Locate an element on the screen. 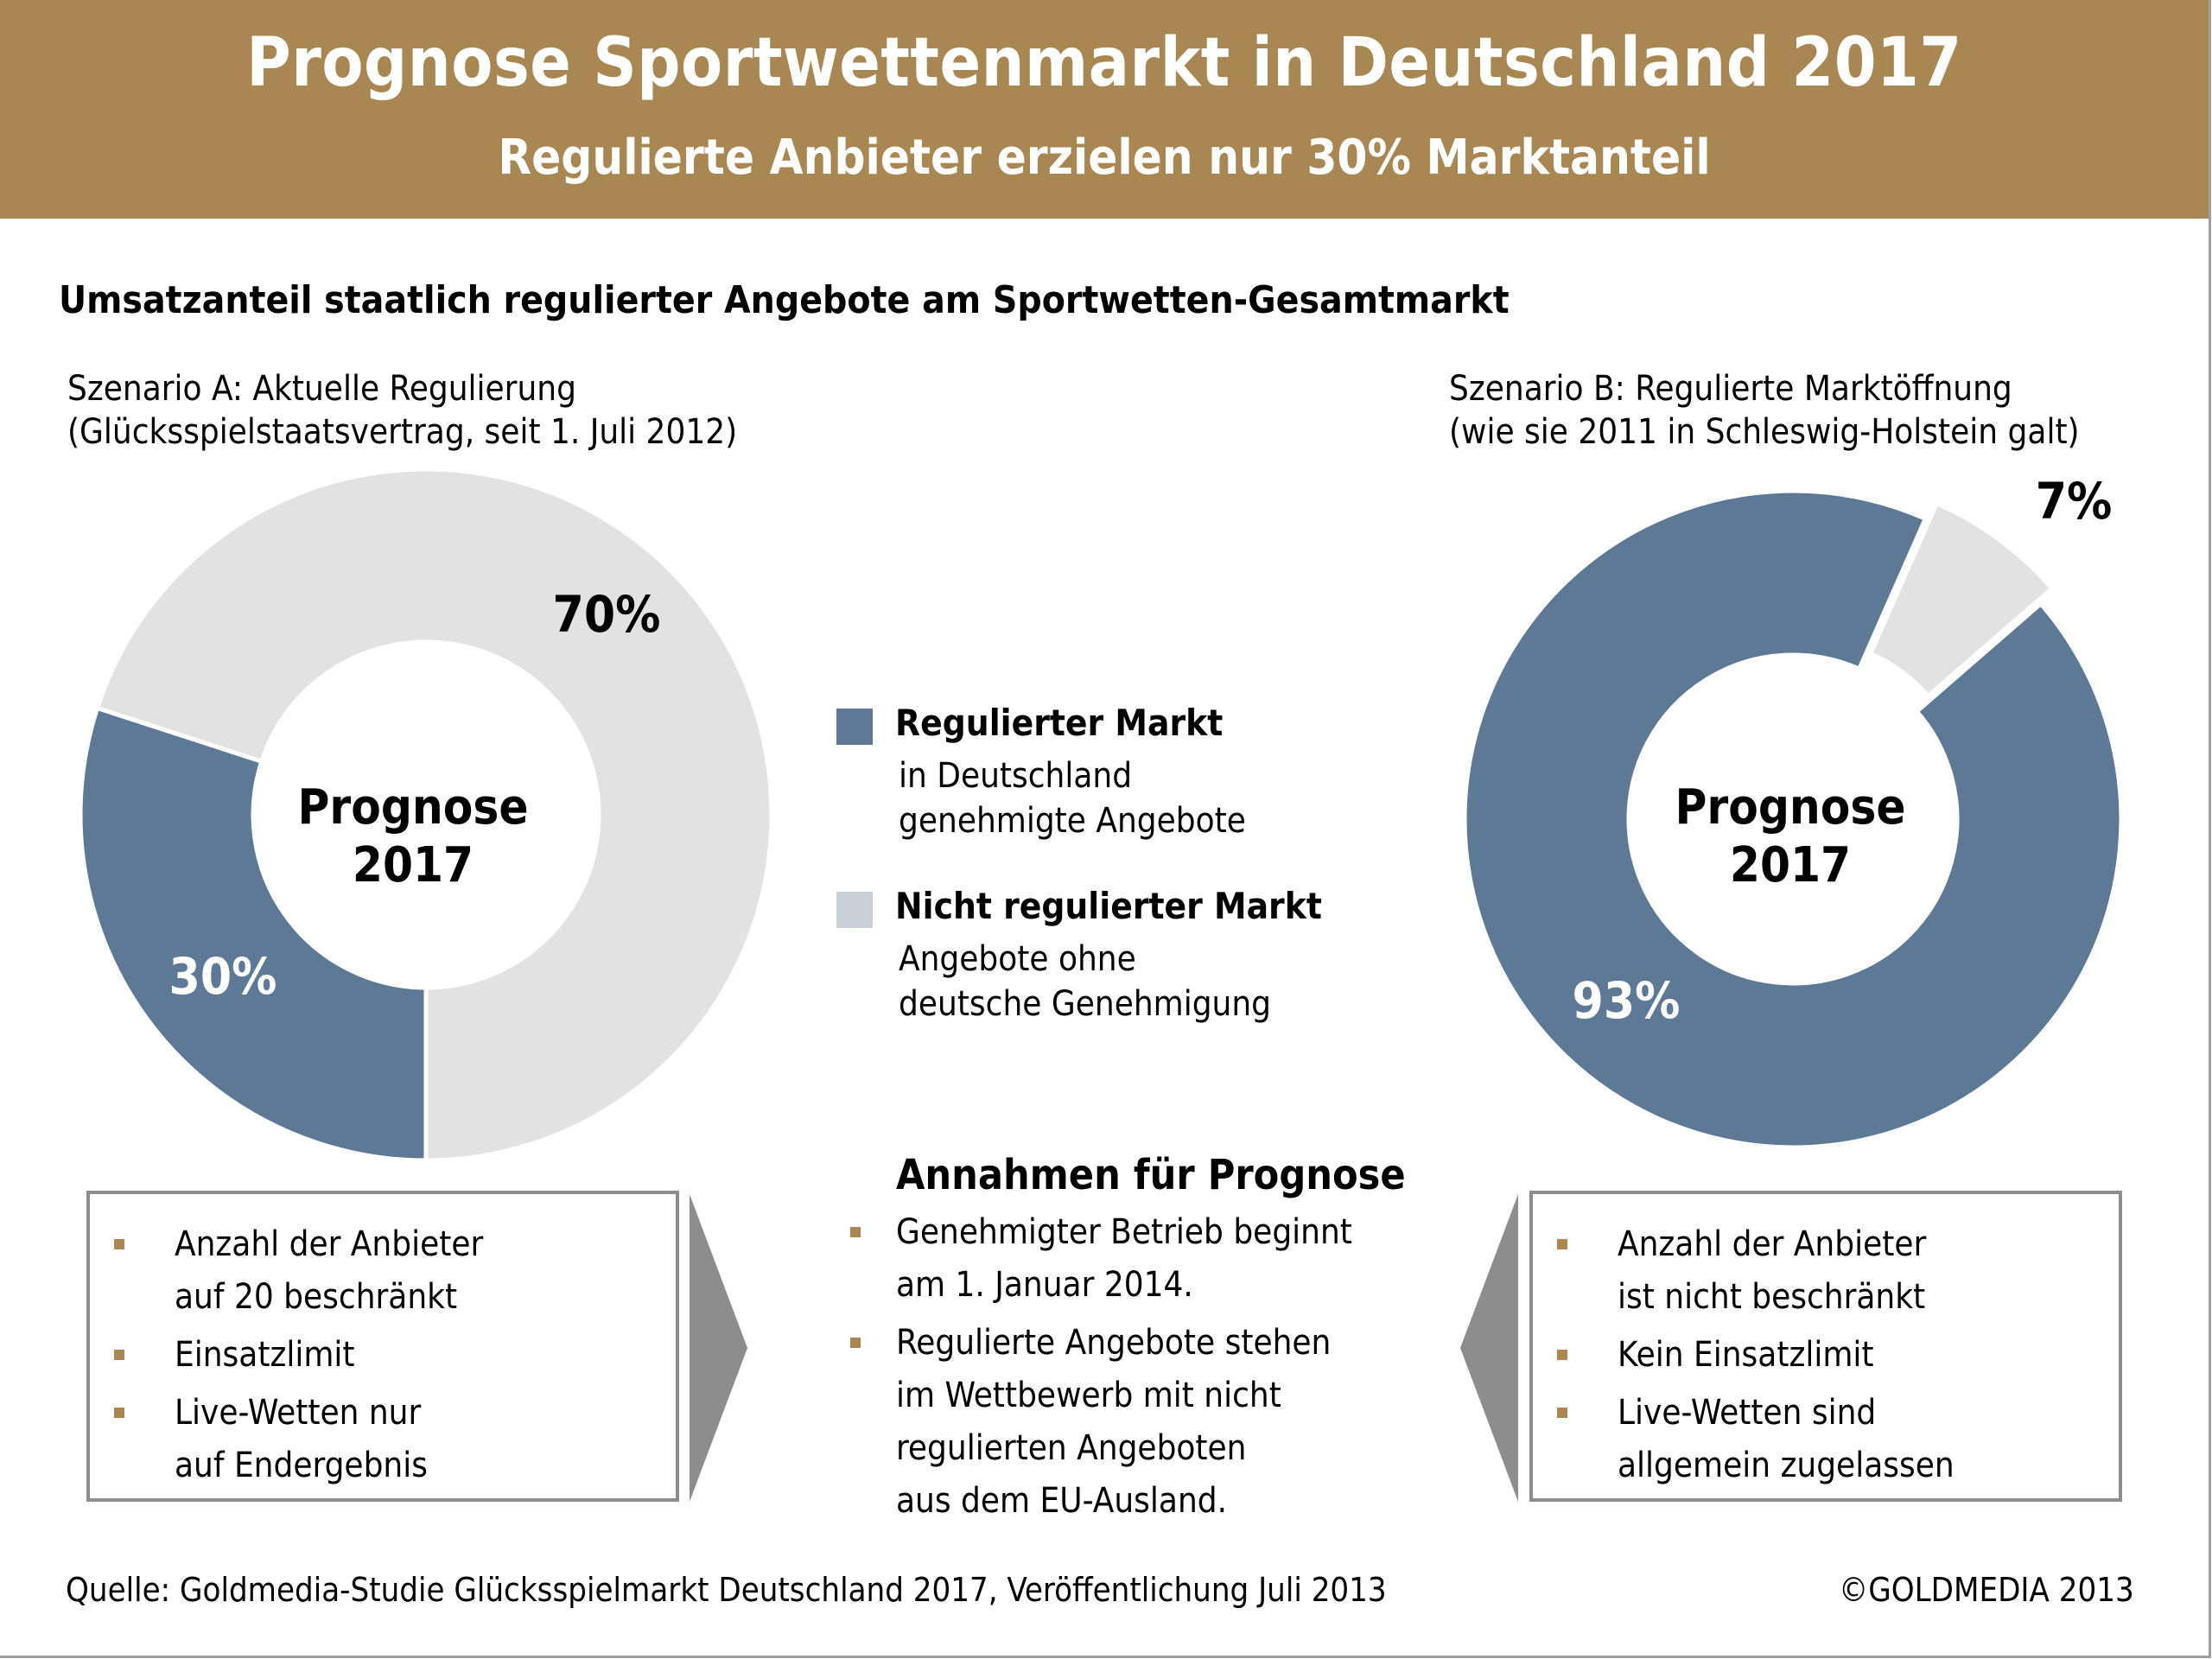 The width and height of the screenshot is (2212, 1659). scenario-a-assumption-item-line: auf 20 beschränkt is located at coordinates (316, 1297).